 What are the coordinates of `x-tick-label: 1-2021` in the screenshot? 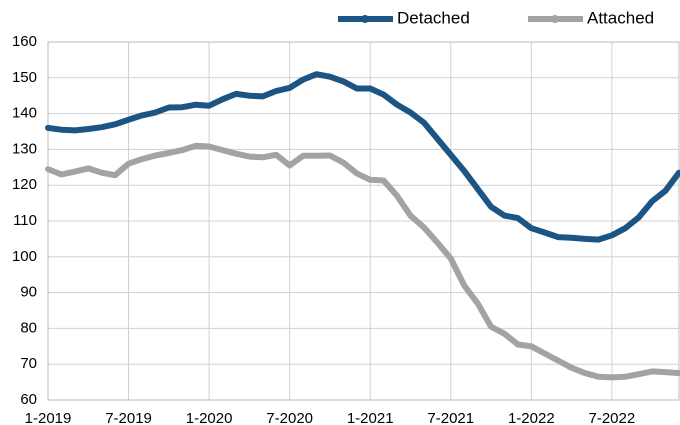 It's located at (370, 417).